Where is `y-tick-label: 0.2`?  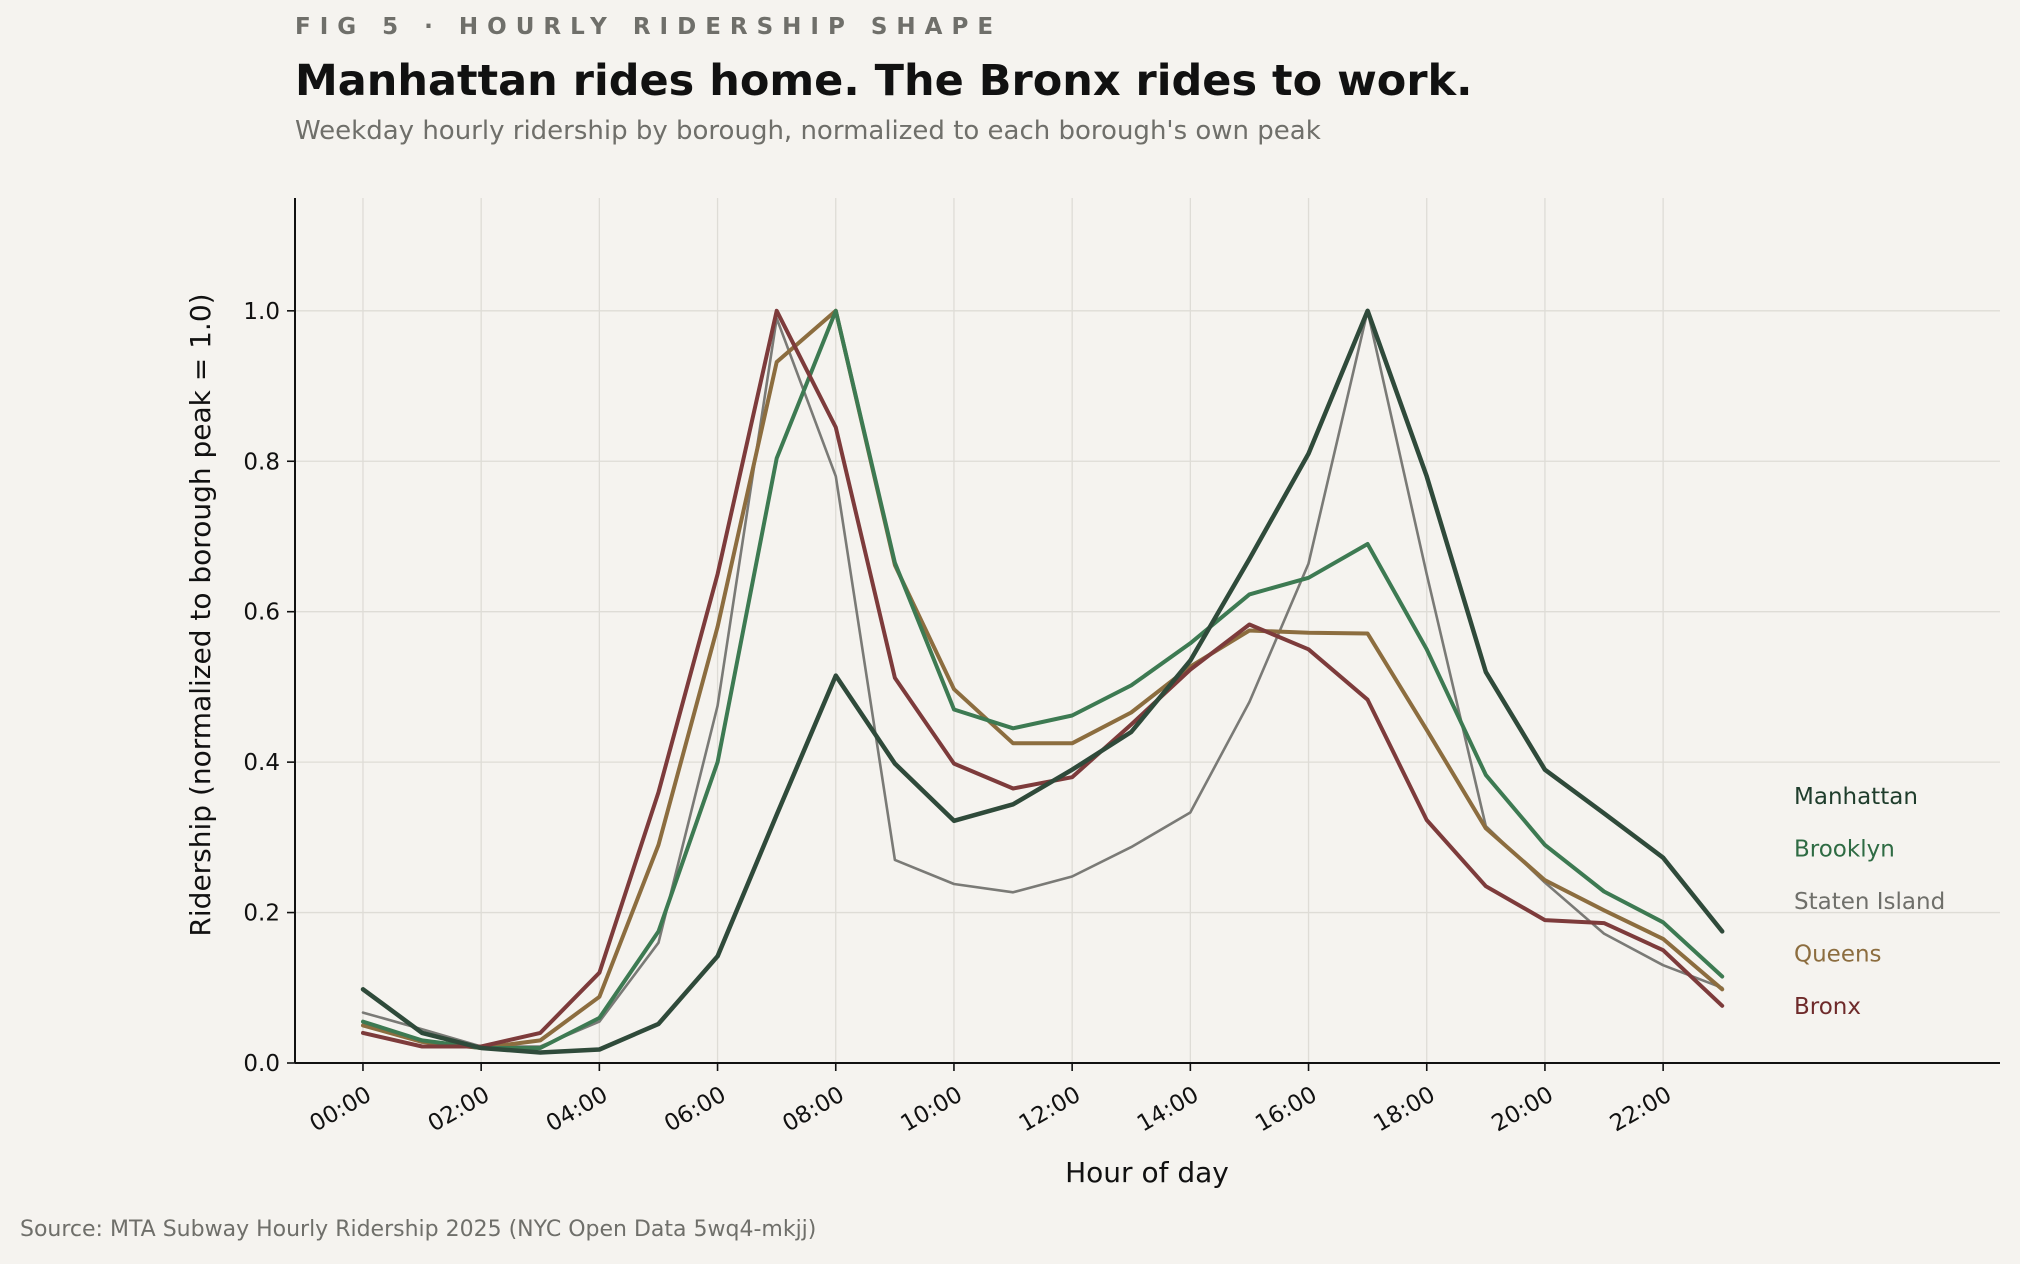 y-tick-label: 0.2 is located at coordinates (261, 914).